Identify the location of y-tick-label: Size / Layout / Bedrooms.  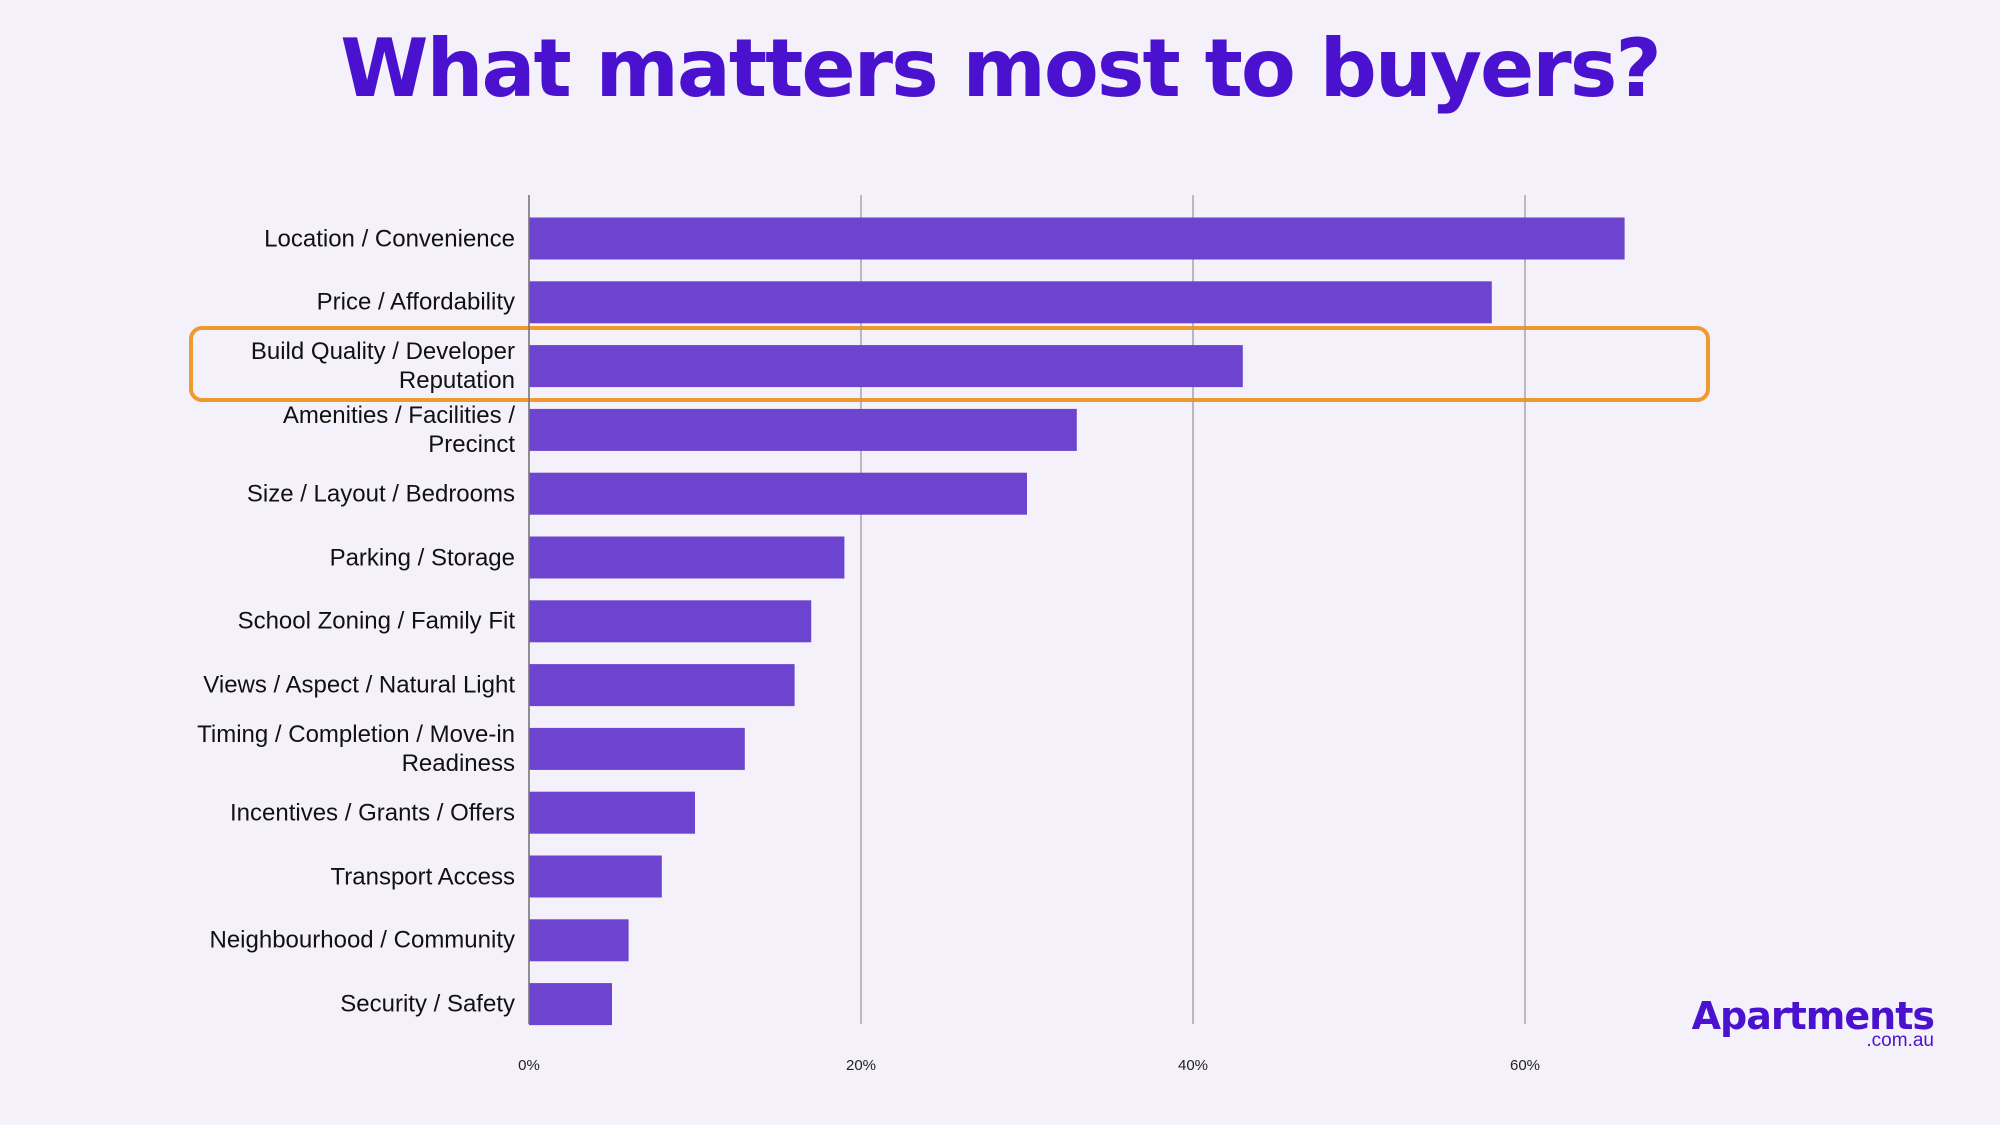
(380, 494).